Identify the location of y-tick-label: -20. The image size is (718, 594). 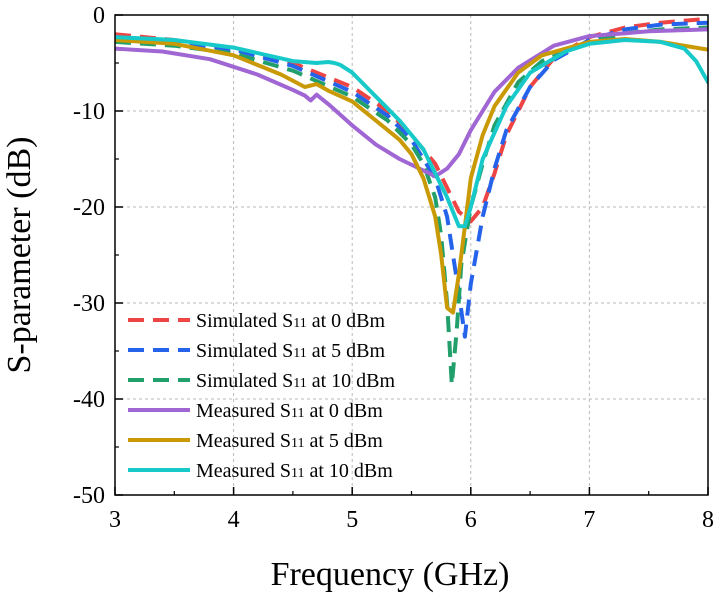
(89, 208).